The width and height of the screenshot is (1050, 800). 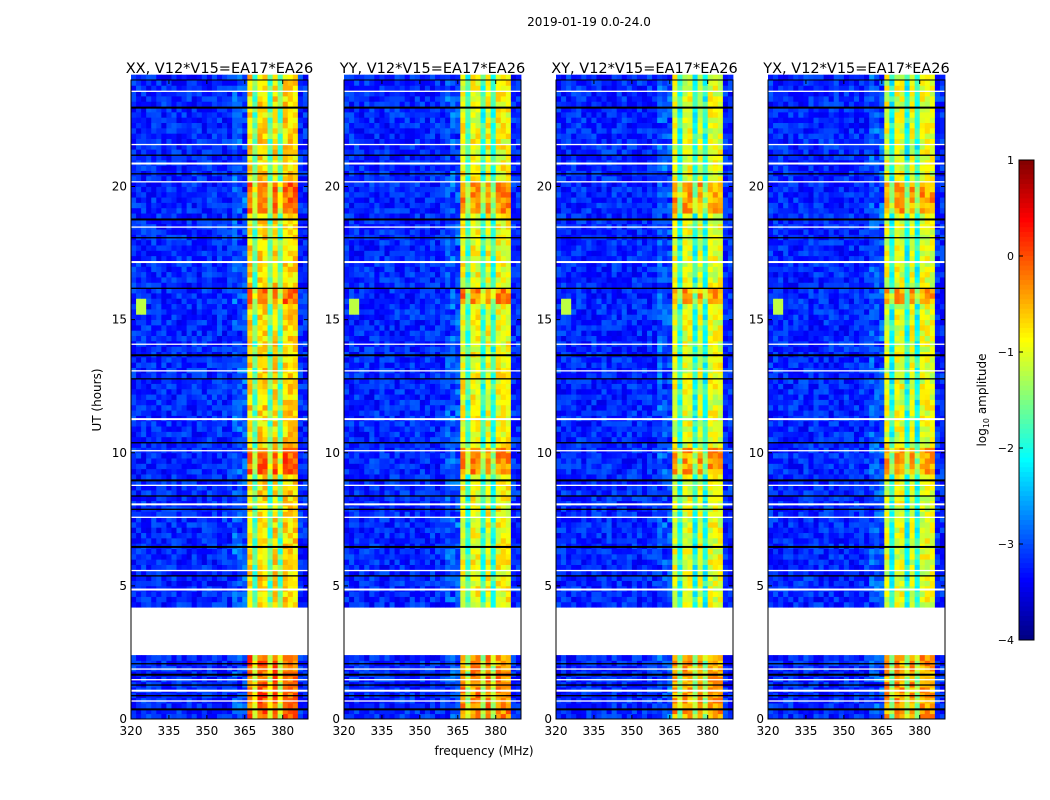 What do you see at coordinates (219, 399) in the screenshot?
I see `plot-frame` at bounding box center [219, 399].